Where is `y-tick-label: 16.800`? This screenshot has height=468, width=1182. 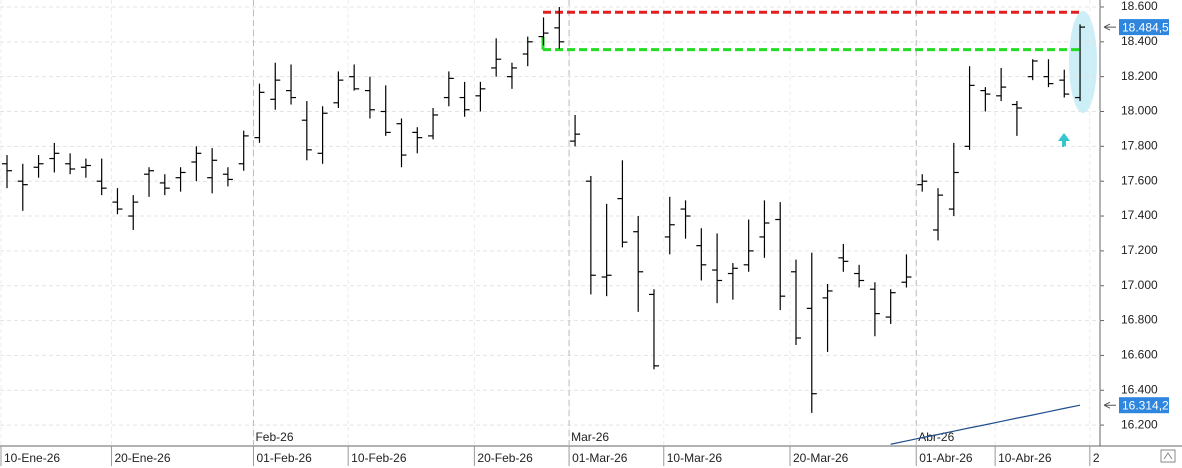 y-tick-label: 16.800 is located at coordinates (1139, 320).